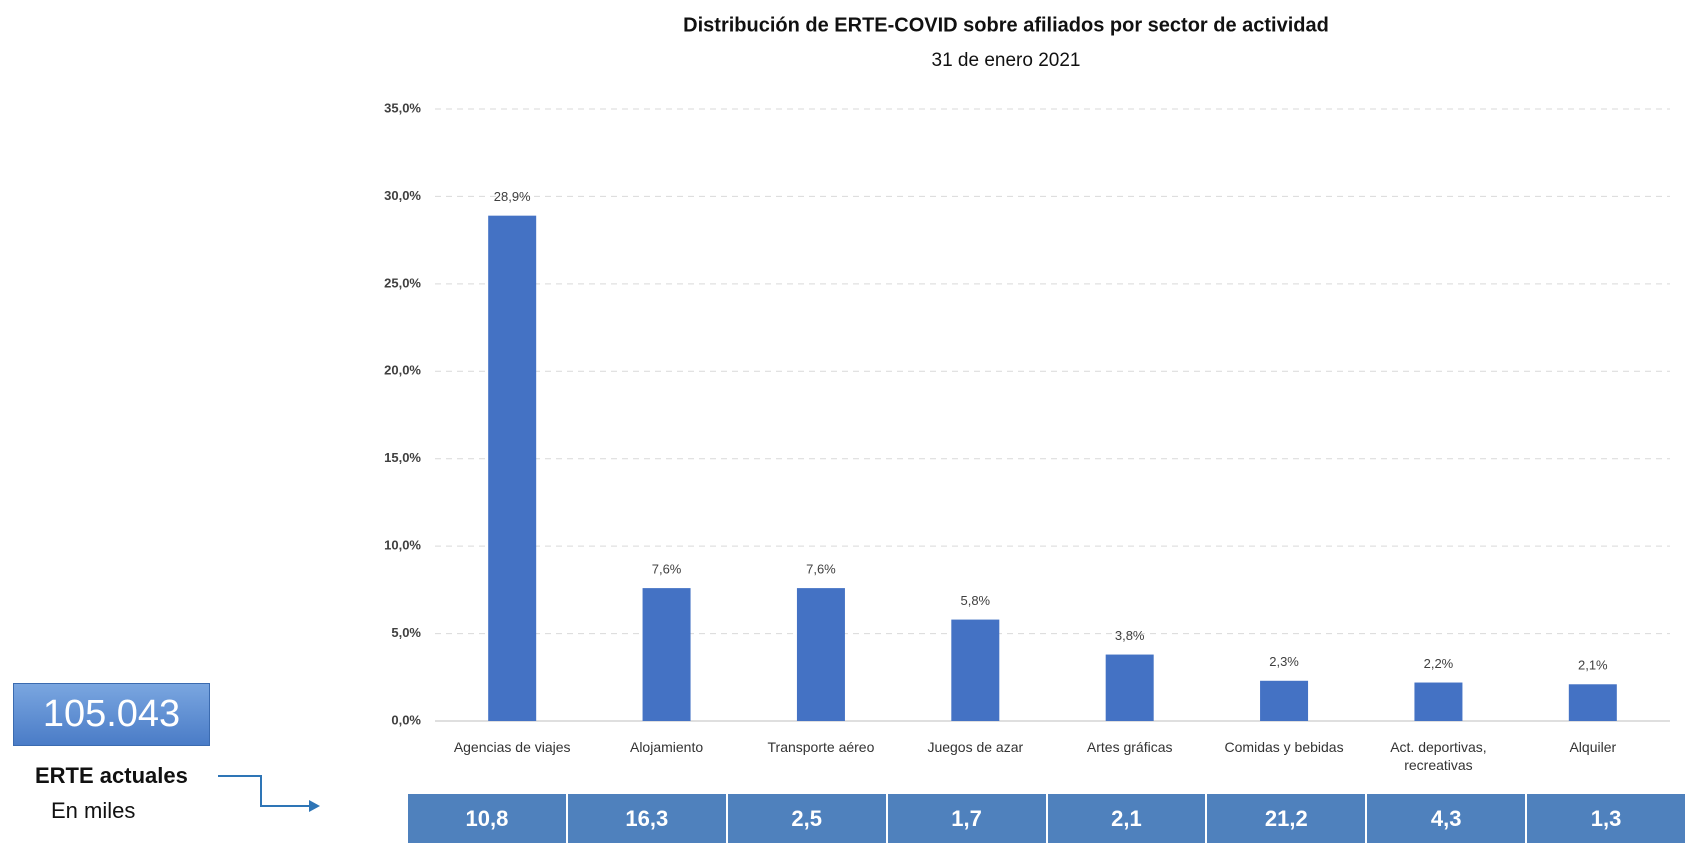 This screenshot has height=851, width=1706. Describe the element at coordinates (512, 196) in the screenshot. I see `value-label: 28,9%` at that location.